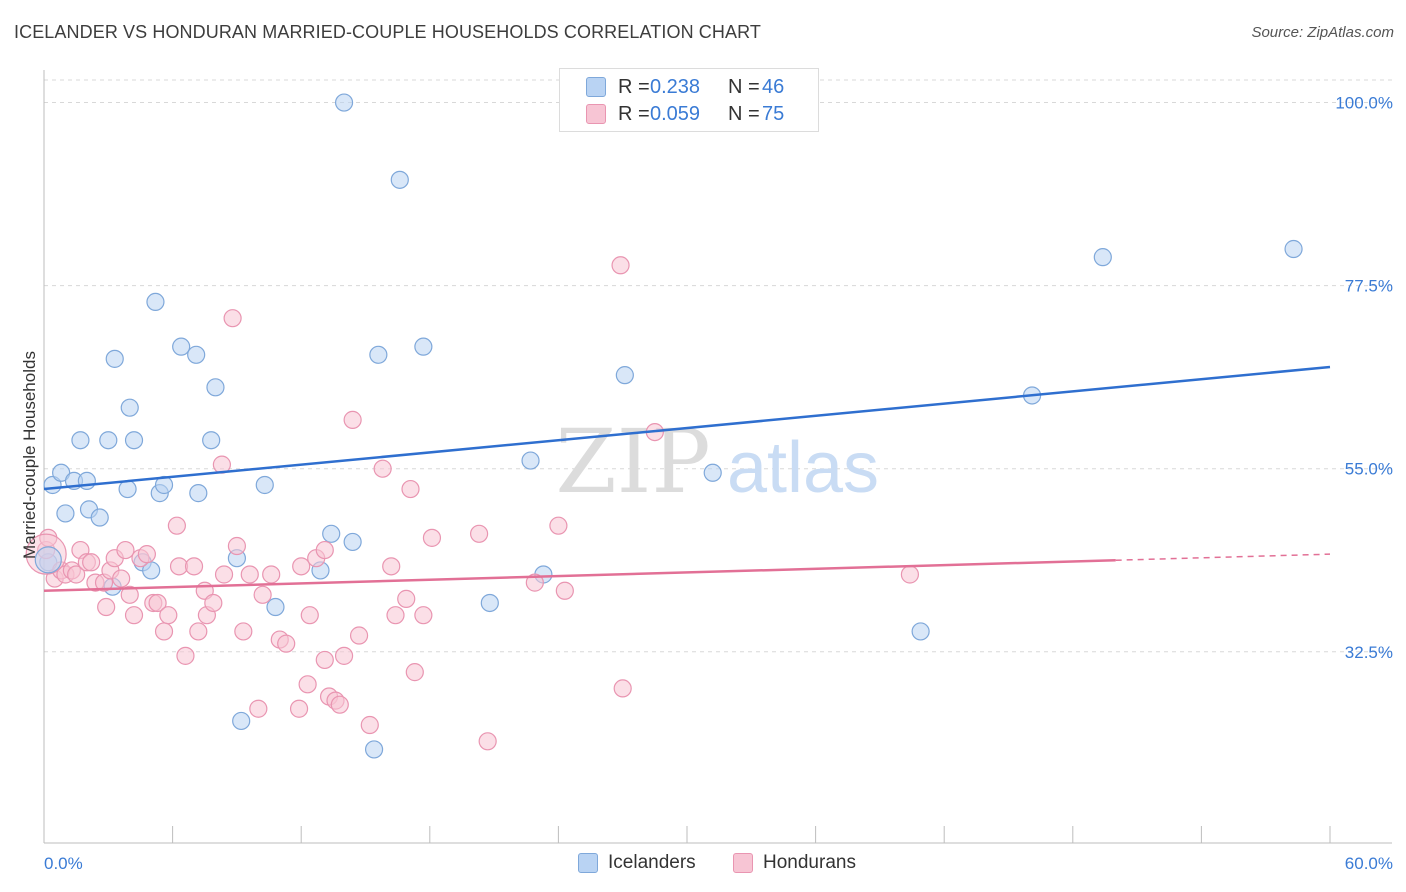 The image size is (1406, 892). Describe the element at coordinates (675, 113) in the screenshot. I see `legend-r-value: 0.059` at that location.